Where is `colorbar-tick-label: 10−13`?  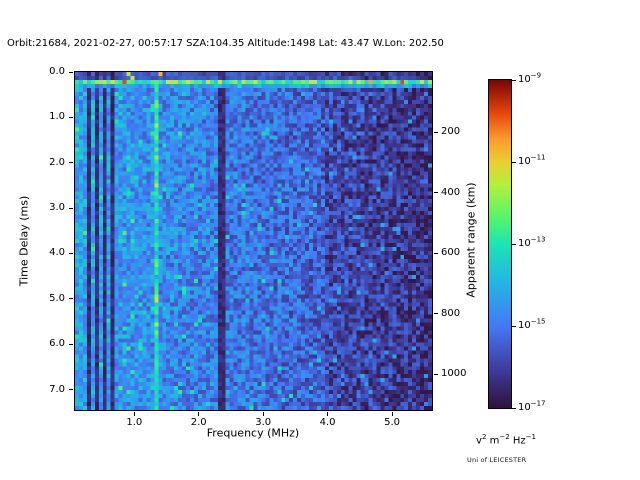
colorbar-tick-label: 10−13 is located at coordinates (532, 242).